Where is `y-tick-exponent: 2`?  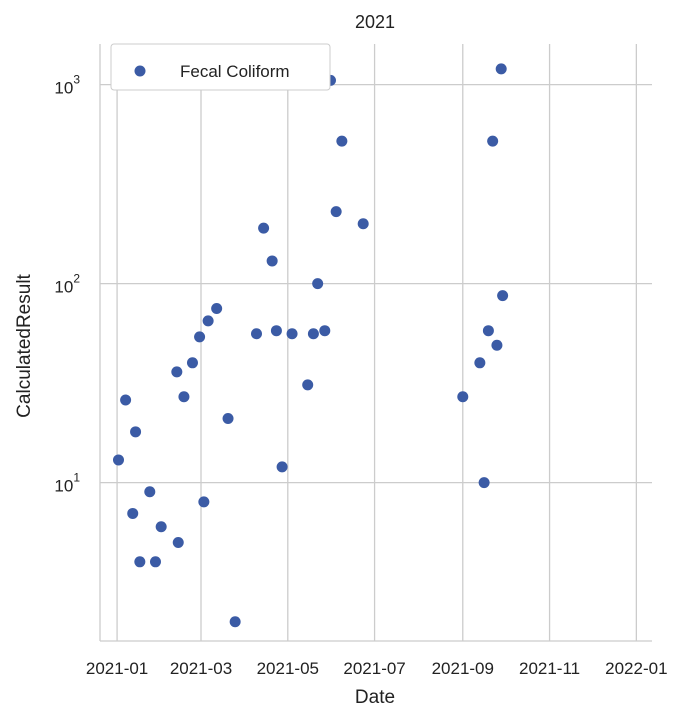 y-tick-exponent: 2 is located at coordinates (76, 279).